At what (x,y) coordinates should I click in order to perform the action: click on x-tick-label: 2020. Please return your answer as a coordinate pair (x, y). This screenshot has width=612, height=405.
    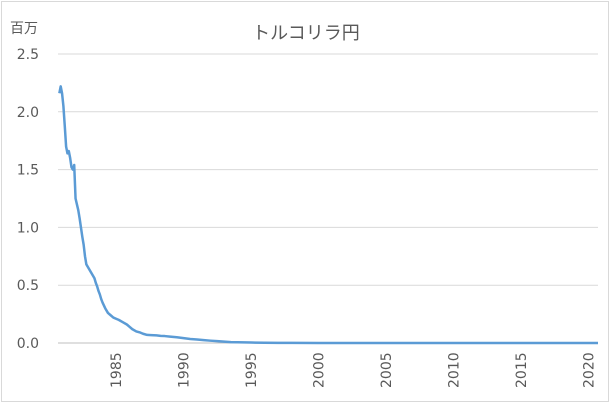
    Looking at the image, I should click on (590, 370).